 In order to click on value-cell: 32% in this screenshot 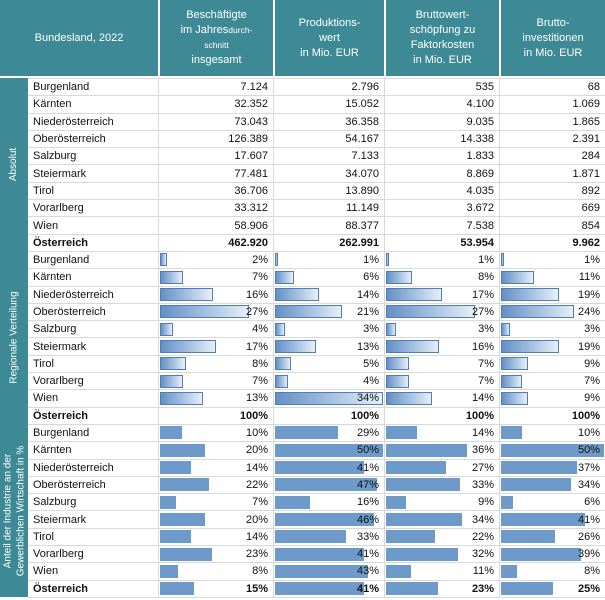, I will do `click(441, 554)`.